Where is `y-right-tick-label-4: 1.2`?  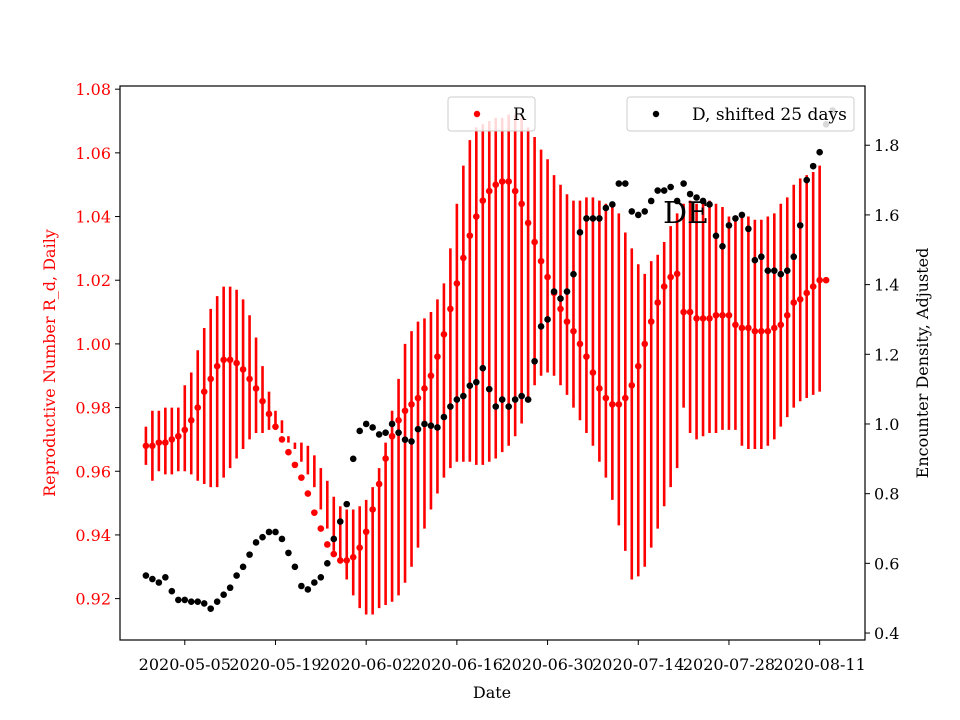 y-right-tick-label-4: 1.2 is located at coordinates (886, 354).